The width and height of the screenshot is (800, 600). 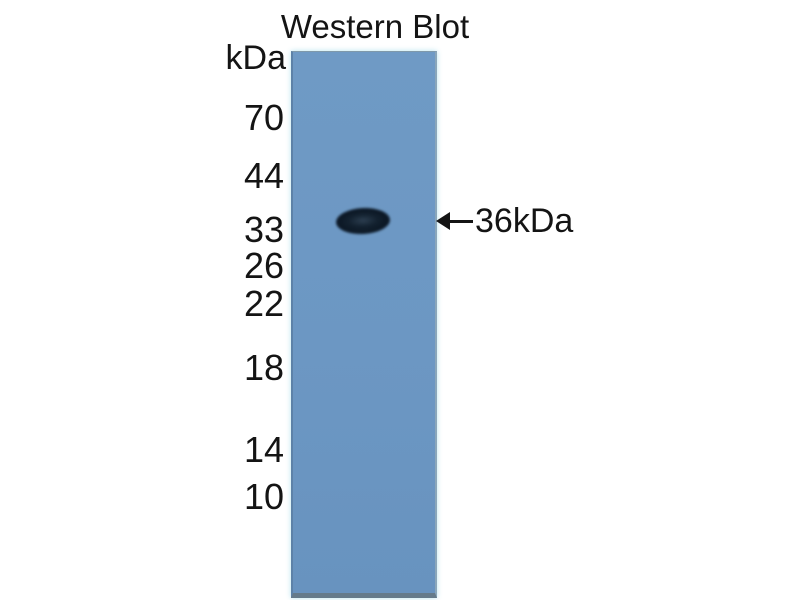 I want to click on ladder-marker-44: 44, so click(x=263, y=175).